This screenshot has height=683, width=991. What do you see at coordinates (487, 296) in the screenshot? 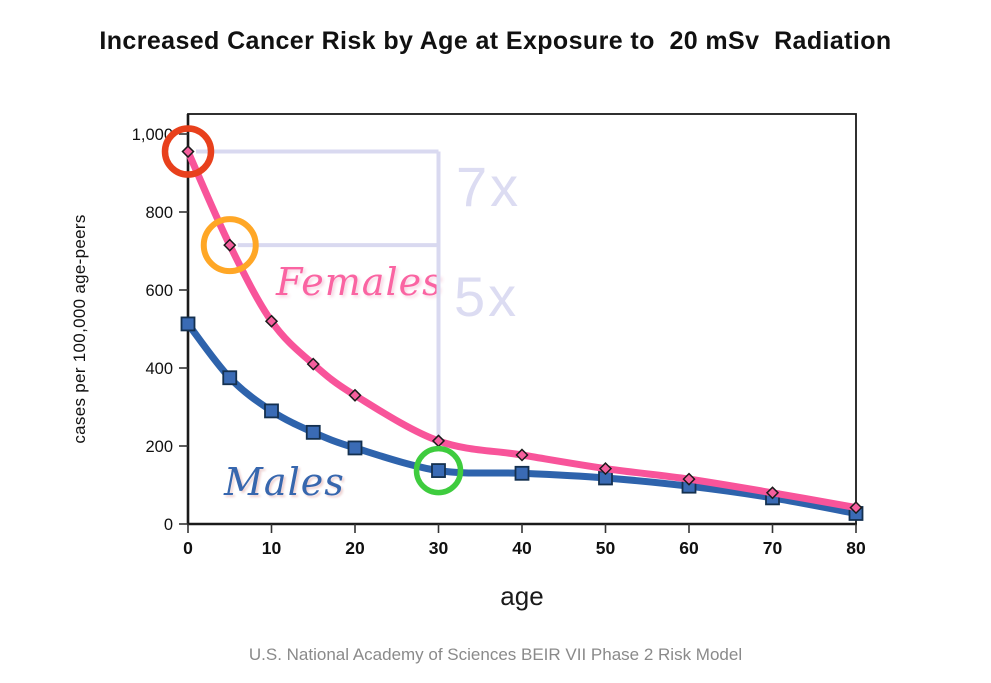
I see `ratio-annotation-5x: 5x` at bounding box center [487, 296].